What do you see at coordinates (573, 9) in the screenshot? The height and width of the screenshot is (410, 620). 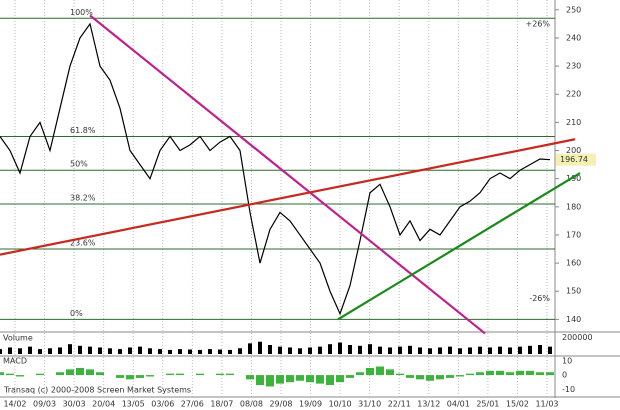 I see `y-tick-label: 250` at bounding box center [573, 9].